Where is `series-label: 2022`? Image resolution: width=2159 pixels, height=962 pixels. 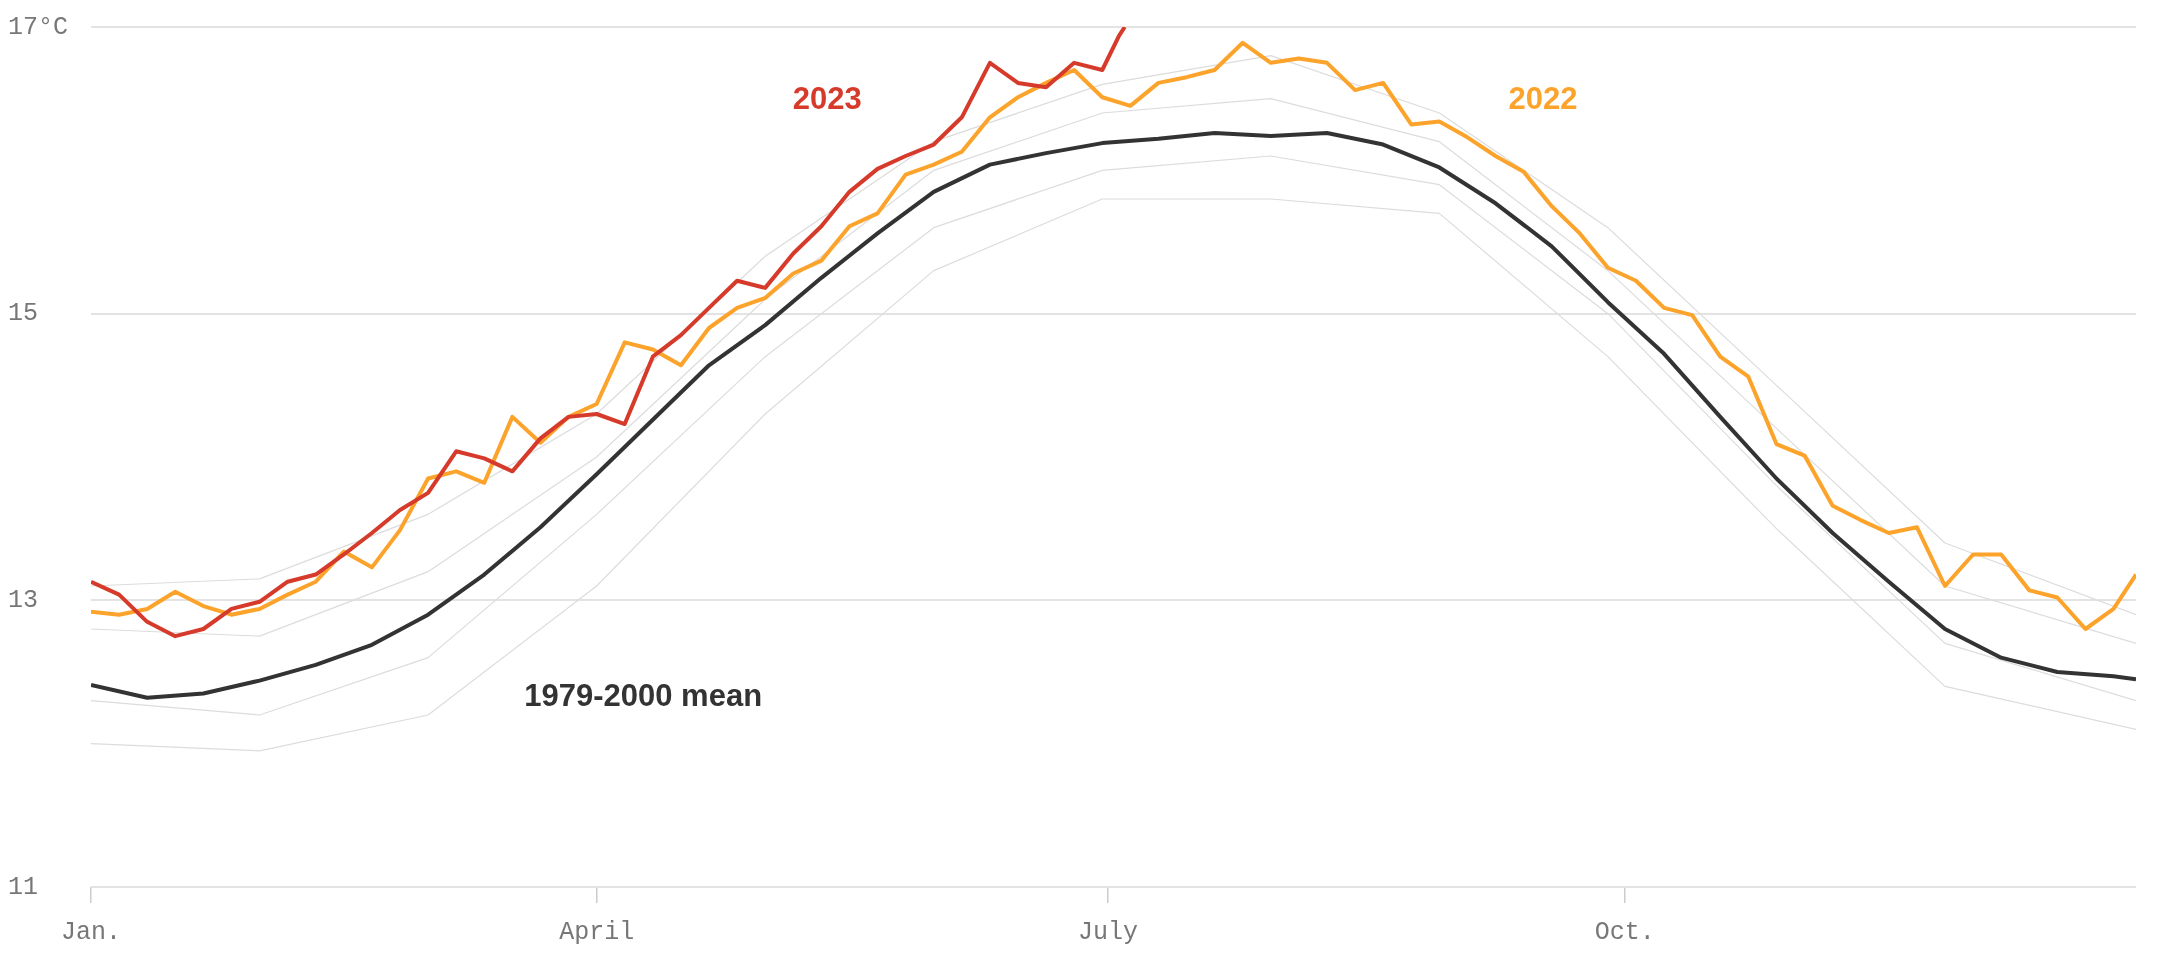 series-label: 2022 is located at coordinates (1543, 98).